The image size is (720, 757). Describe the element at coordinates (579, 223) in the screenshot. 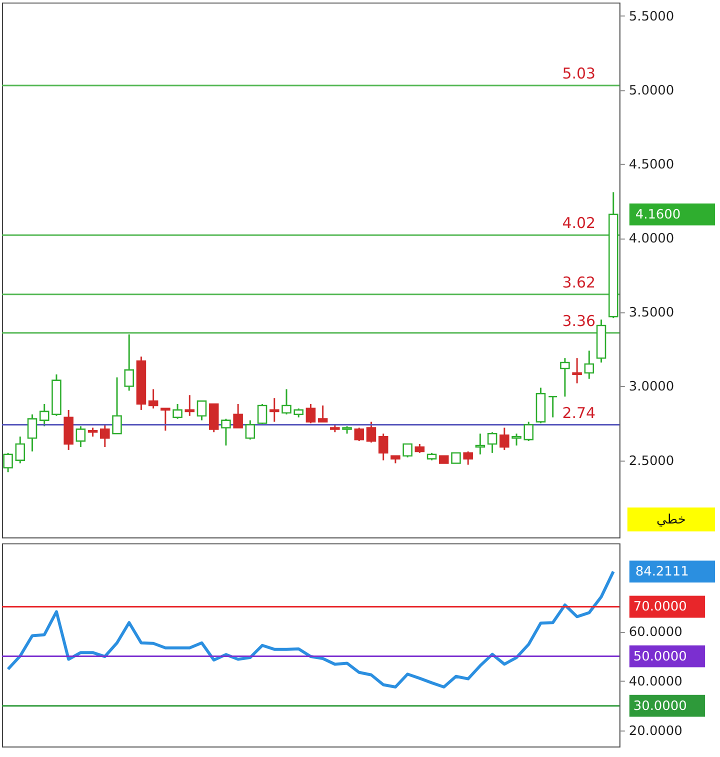

I see `ref-line-label: 4.02` at that location.